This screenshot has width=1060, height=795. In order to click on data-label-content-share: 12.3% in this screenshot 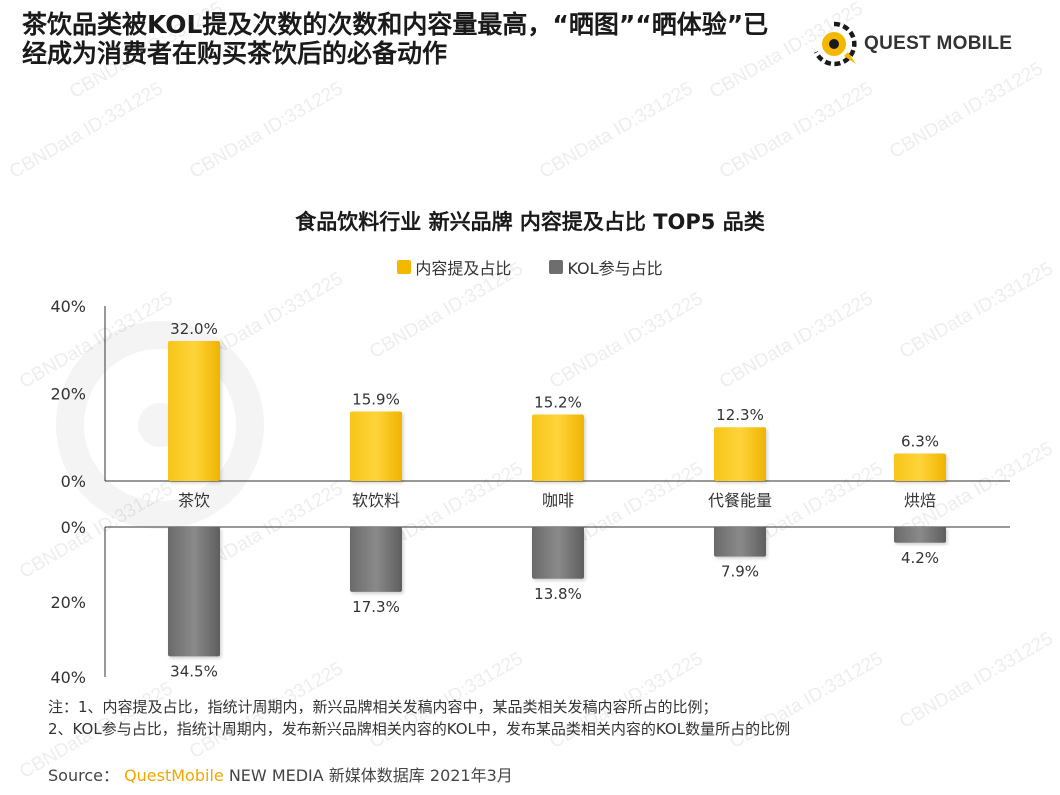, I will do `click(740, 415)`.